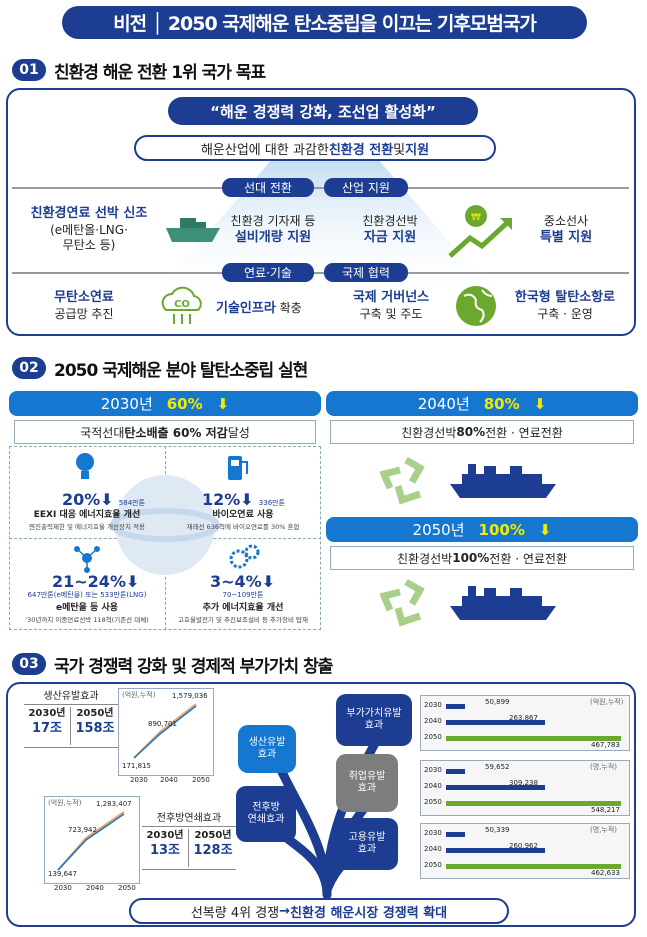 The width and height of the screenshot is (647, 937). I want to click on molecule-icon, so click(87, 559).